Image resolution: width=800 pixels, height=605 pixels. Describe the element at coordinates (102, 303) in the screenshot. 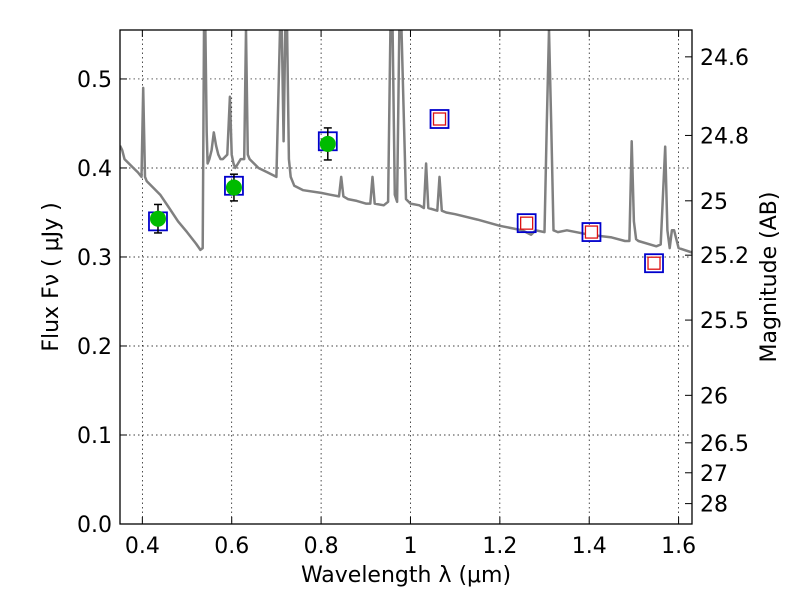

I see `y-axis-ticks: 0.0 0.1 0.2 0.3 0.4 0.5` at that location.